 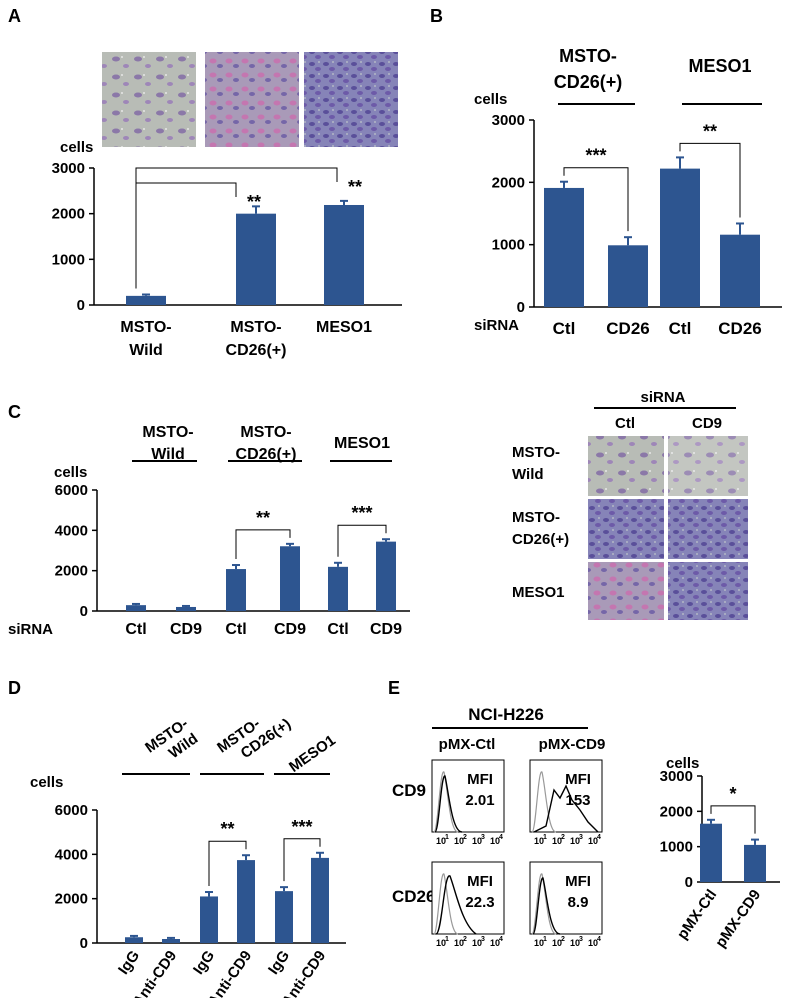 I want to click on c-grid-row-meso1: MESO1, so click(x=538, y=592).